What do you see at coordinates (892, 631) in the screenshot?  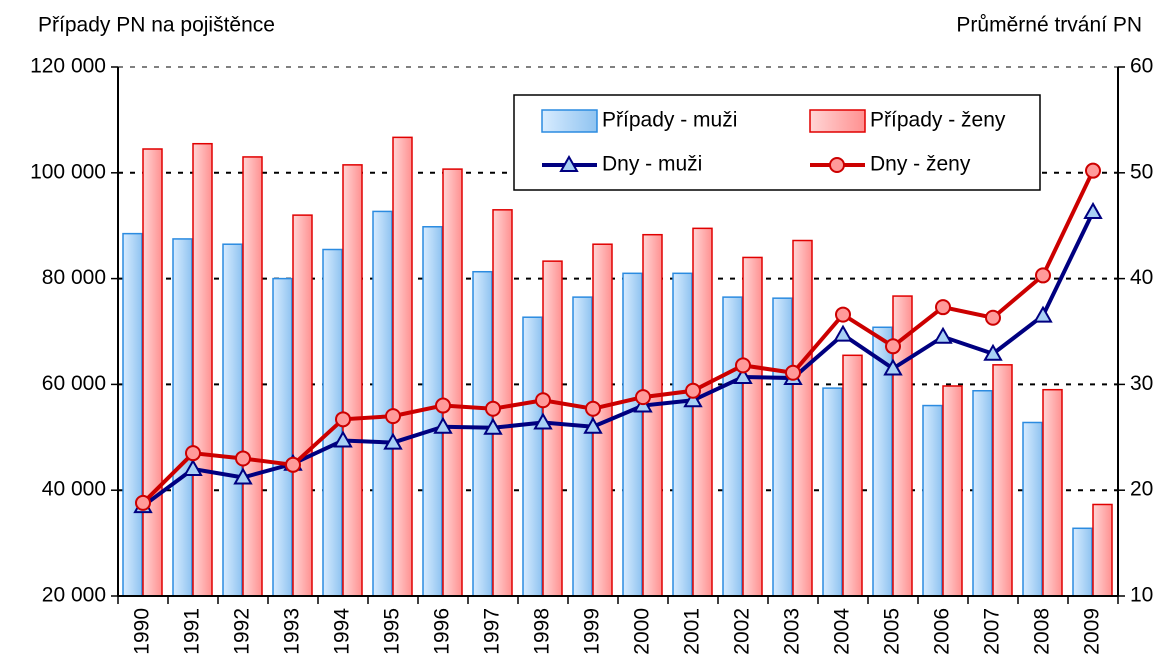 I see `x-tick-label: 2005` at bounding box center [892, 631].